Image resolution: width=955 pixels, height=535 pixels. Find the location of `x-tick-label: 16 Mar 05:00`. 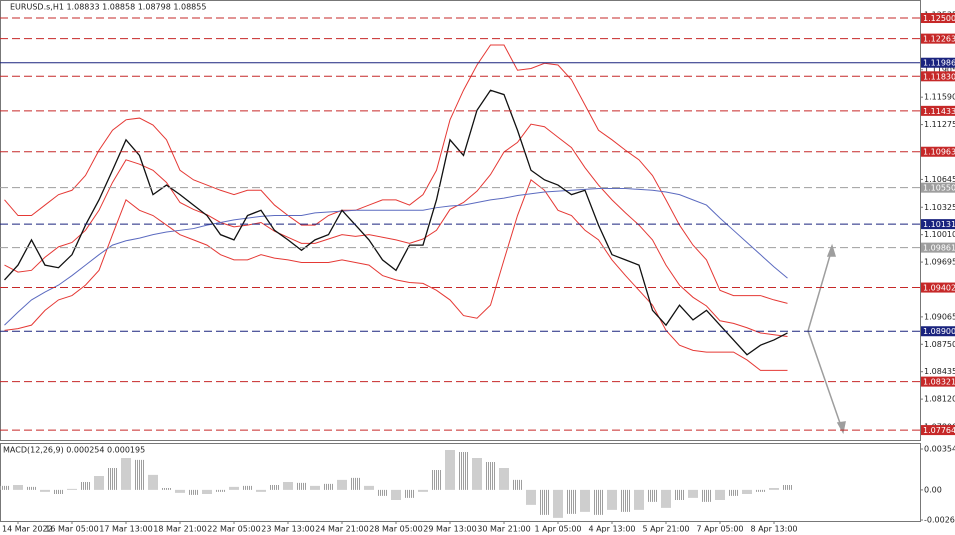

x-tick-label: 16 Mar 05:00 is located at coordinates (71, 529).